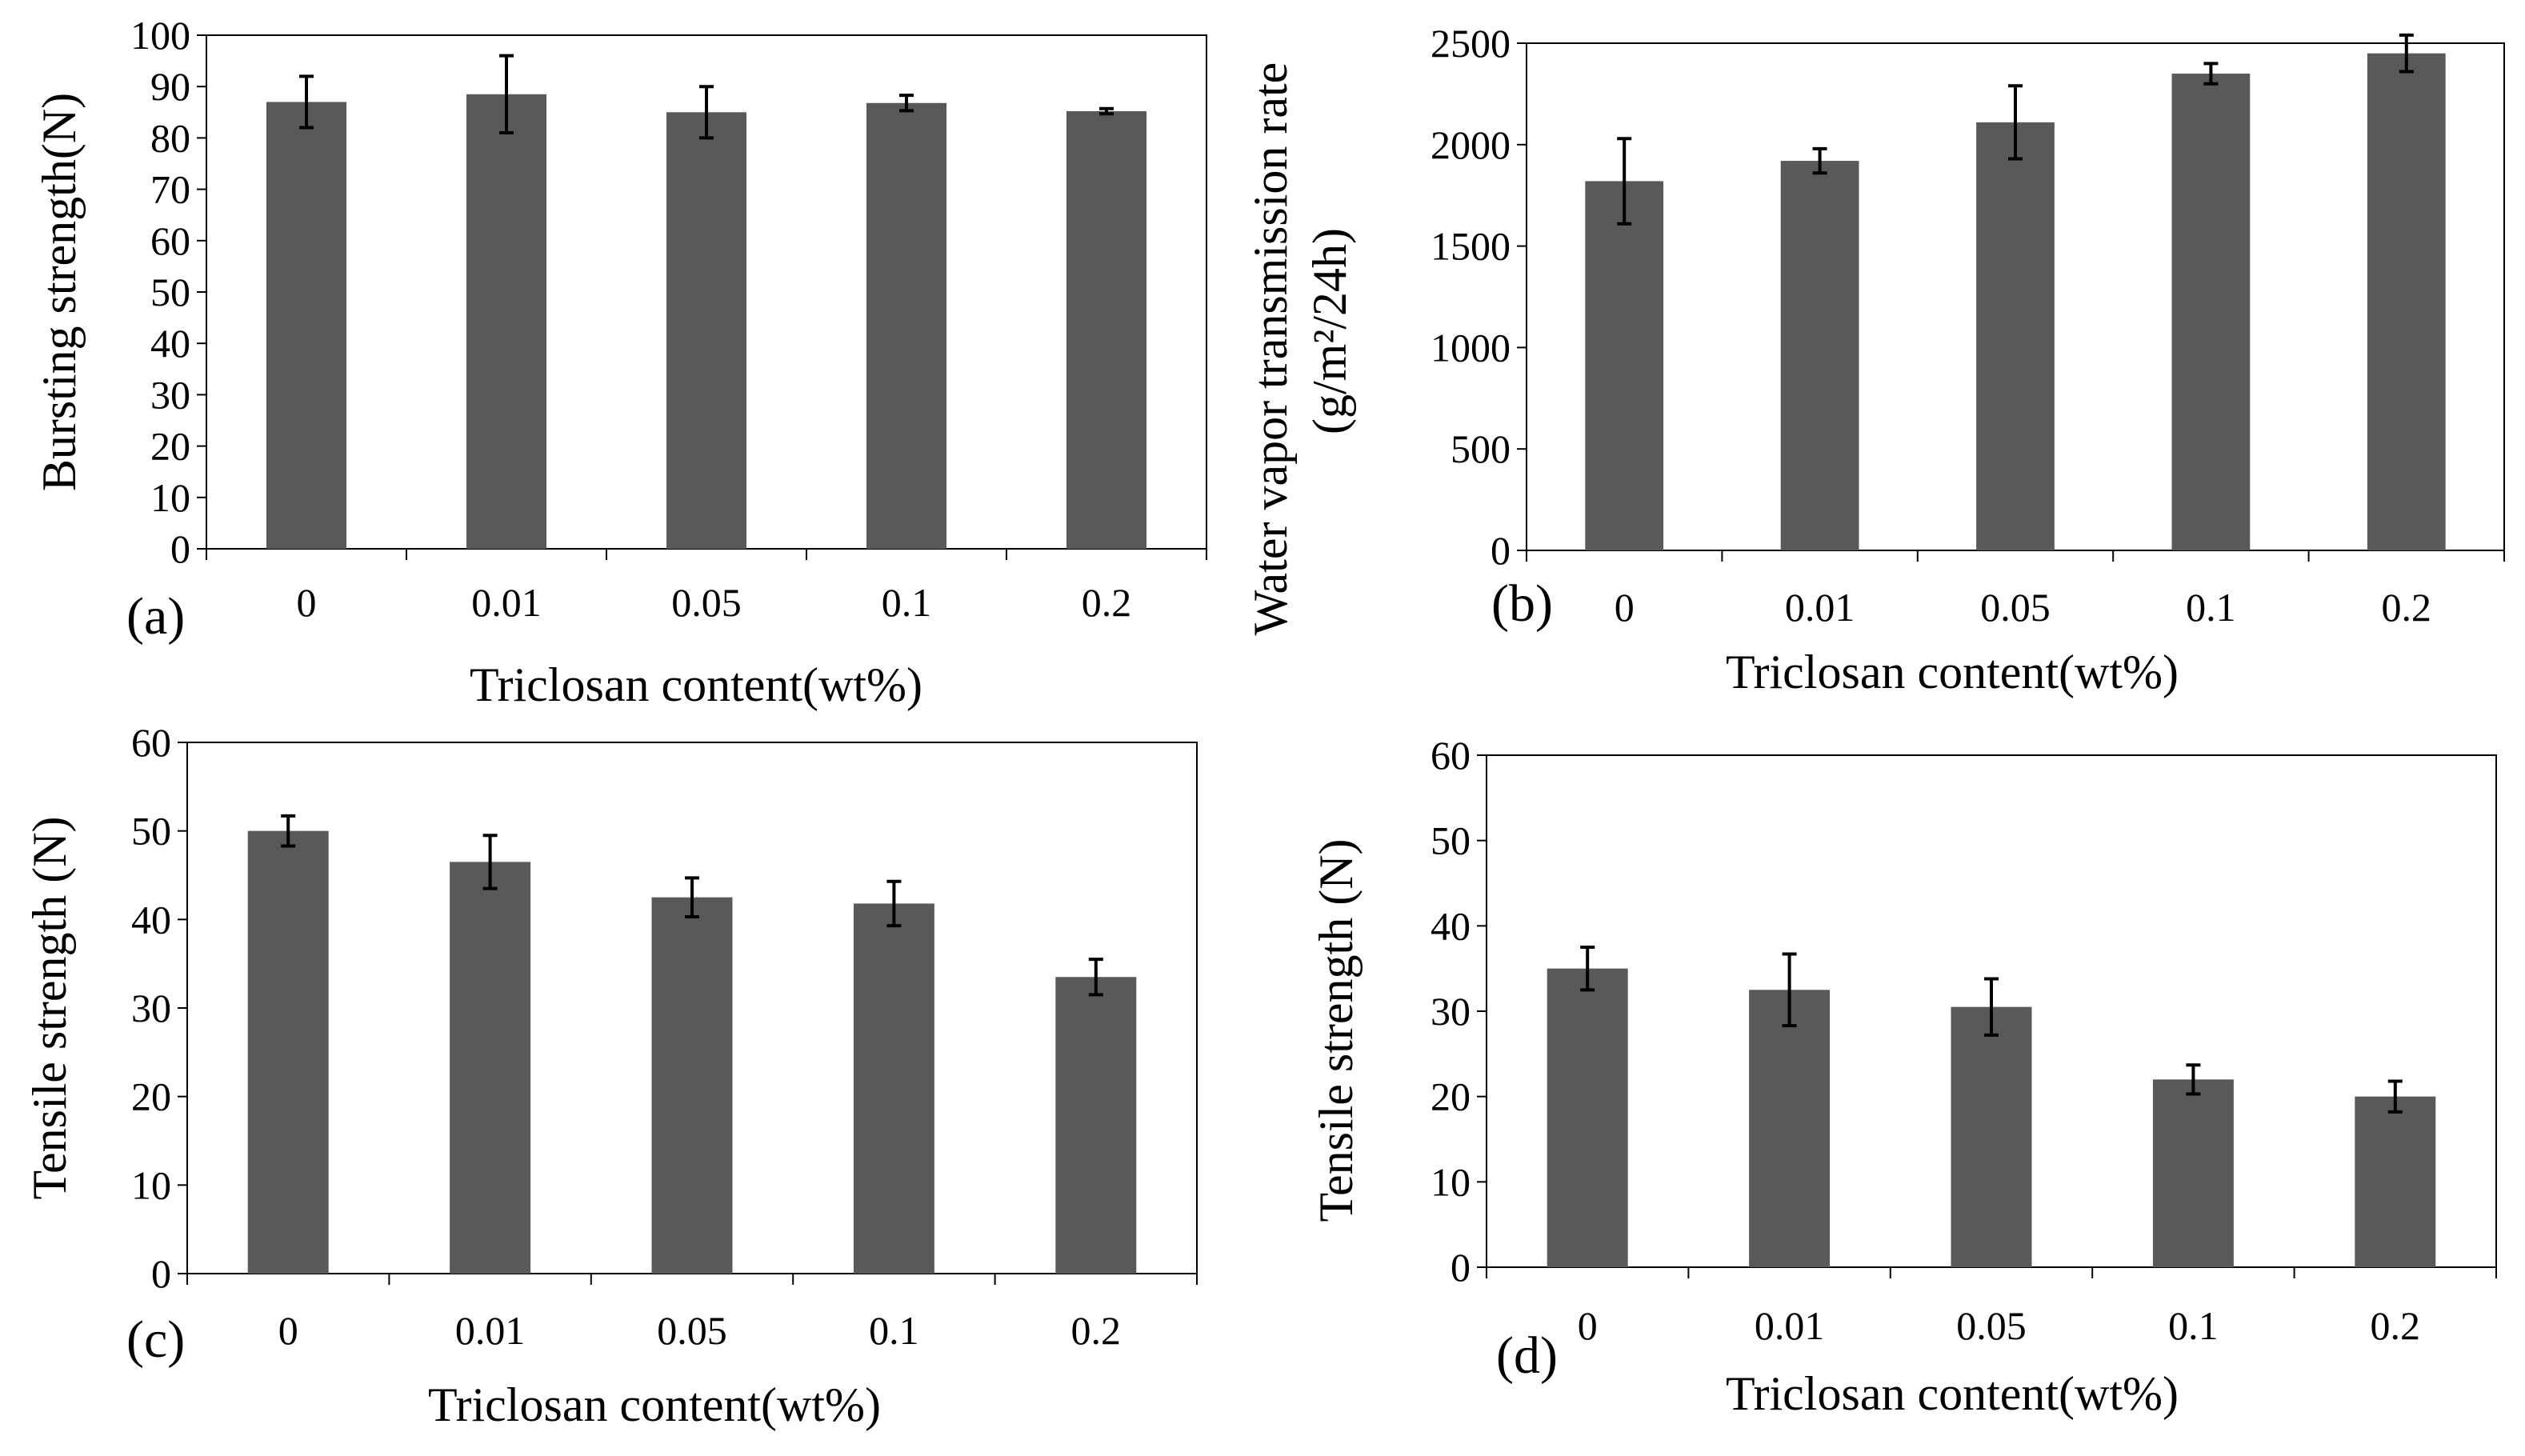 The image size is (2525, 1456). Describe the element at coordinates (49, 1007) in the screenshot. I see `y-axis-title-c: Tensile strength (N)` at that location.